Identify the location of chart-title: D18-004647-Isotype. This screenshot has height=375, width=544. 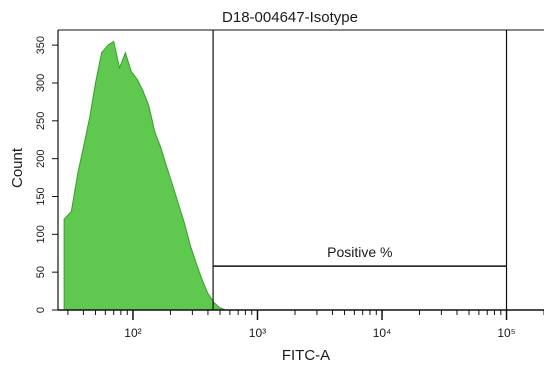
(290, 17).